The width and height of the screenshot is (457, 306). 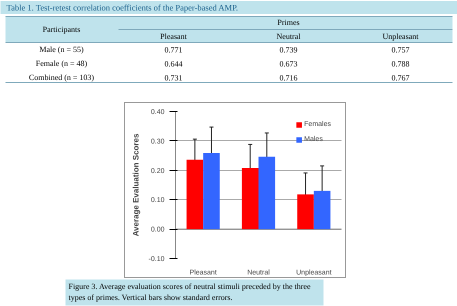 What do you see at coordinates (61, 29) in the screenshot?
I see `text: Participants` at bounding box center [61, 29].